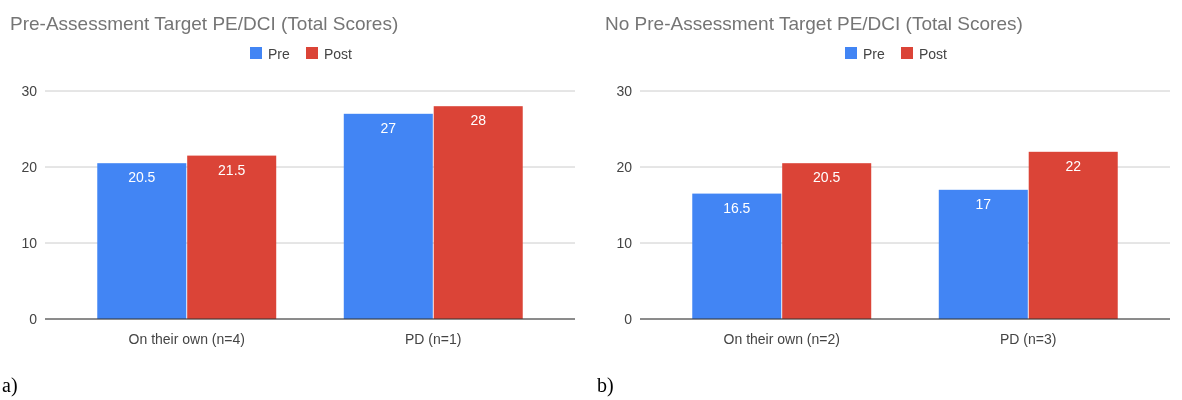  What do you see at coordinates (433, 339) in the screenshot?
I see `x-tick-label: PD (n=1)` at bounding box center [433, 339].